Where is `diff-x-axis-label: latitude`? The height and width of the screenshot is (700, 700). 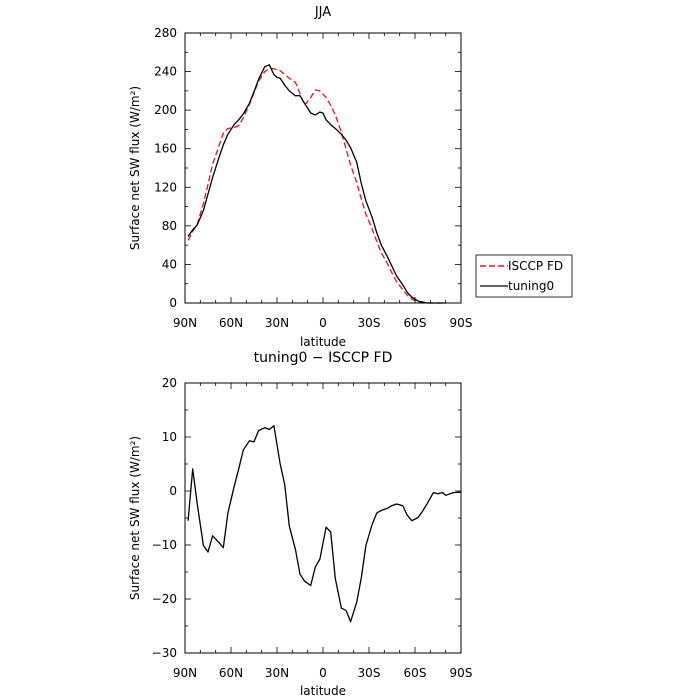
diff-x-axis-label: latitude is located at coordinates (323, 691).